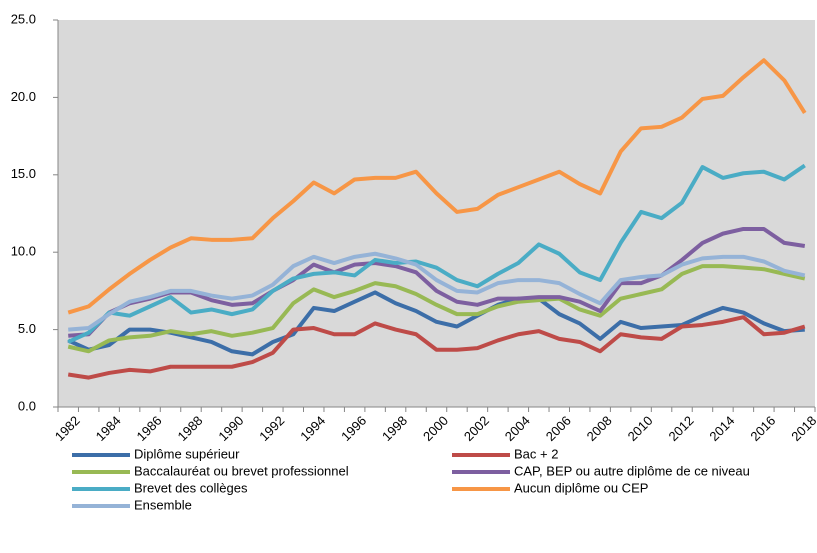 The width and height of the screenshot is (817, 553). Describe the element at coordinates (23, 173) in the screenshot. I see `y-tick-label: 15.0` at that location.